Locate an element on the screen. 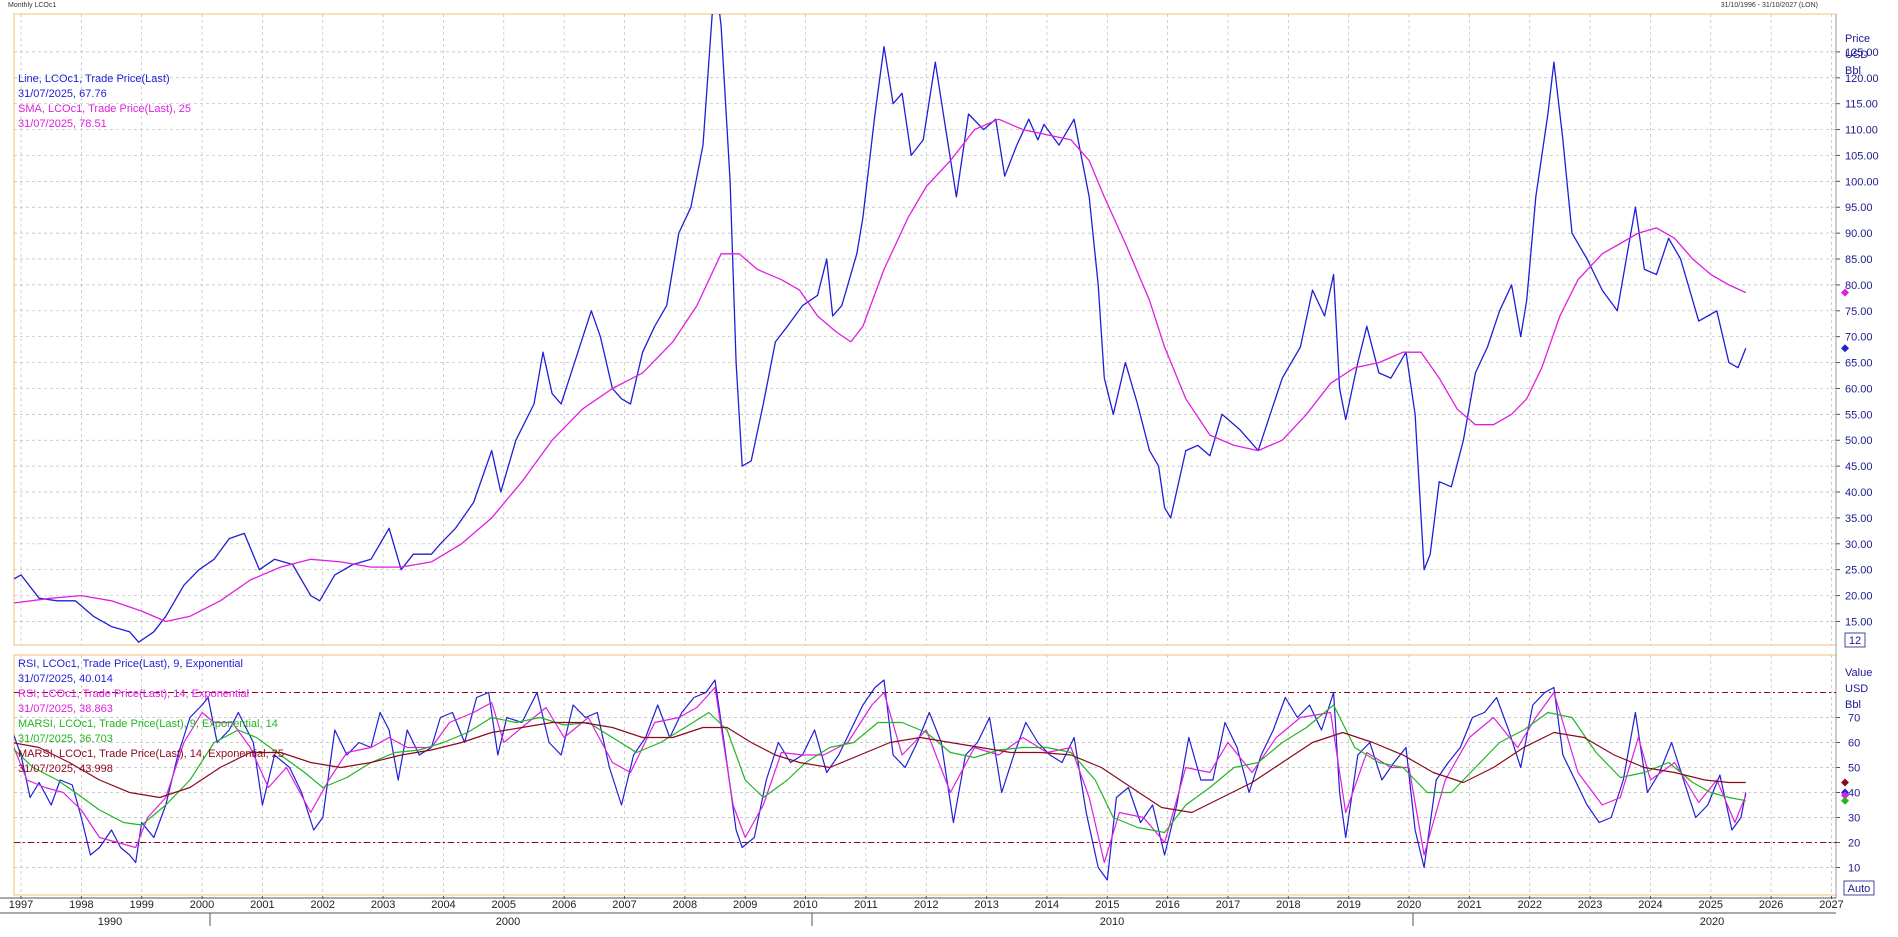 This screenshot has width=1898, height=937. window-title: Monthly LCOc1 is located at coordinates (32, 5).